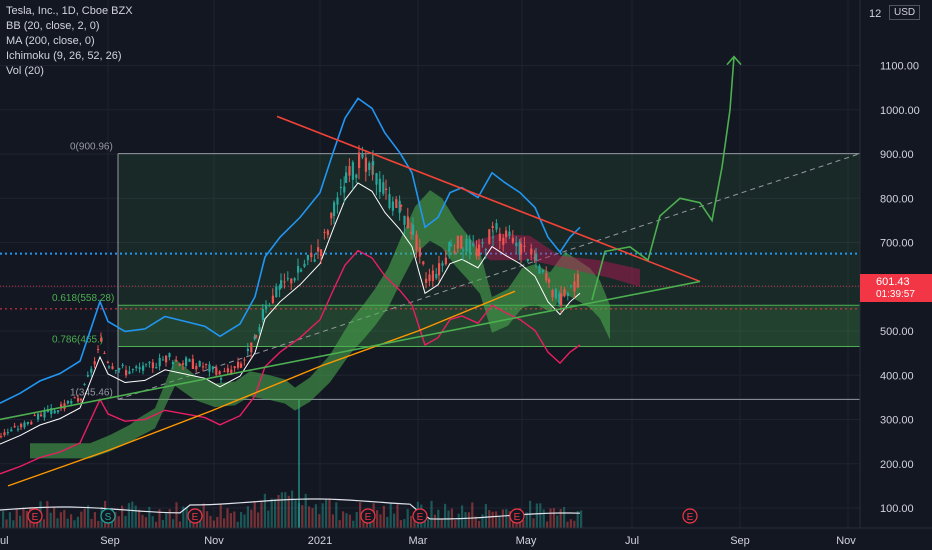  What do you see at coordinates (4, 541) in the screenshot?
I see `x-tick-partial: ul` at bounding box center [4, 541].